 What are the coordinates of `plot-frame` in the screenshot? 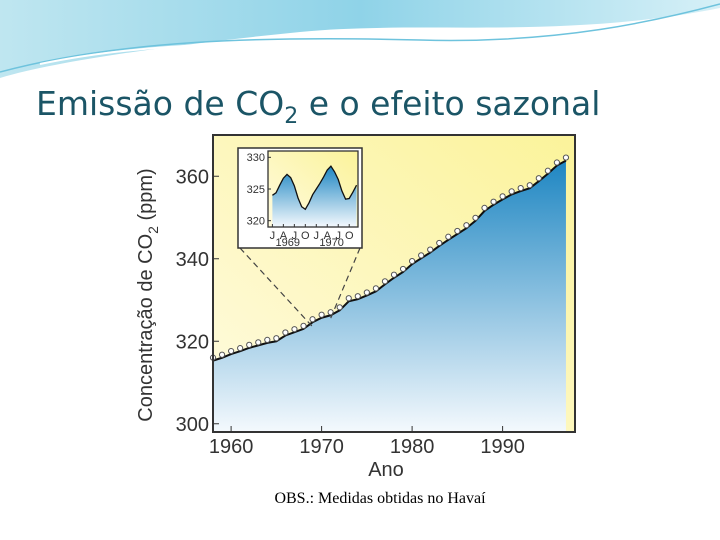 It's located at (313, 189).